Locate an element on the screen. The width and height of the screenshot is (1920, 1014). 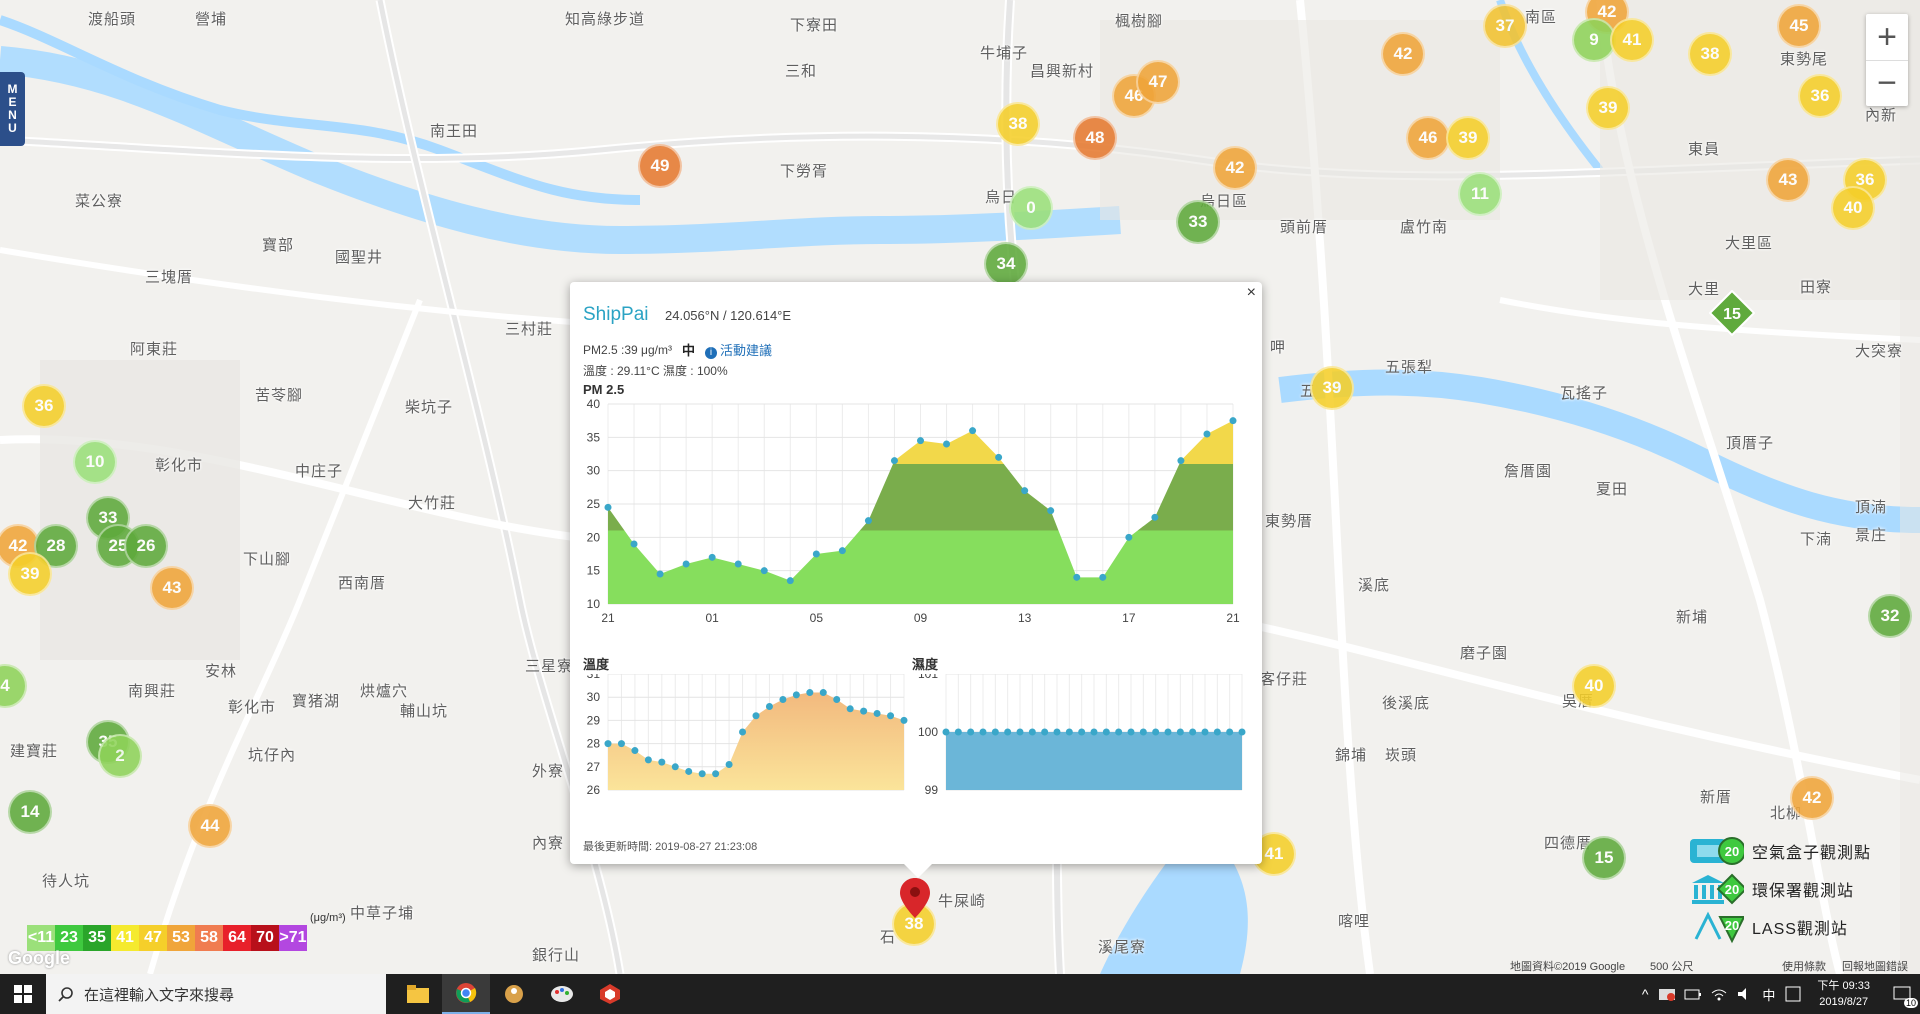
airbox-marker: 14 is located at coordinates (30, 812).